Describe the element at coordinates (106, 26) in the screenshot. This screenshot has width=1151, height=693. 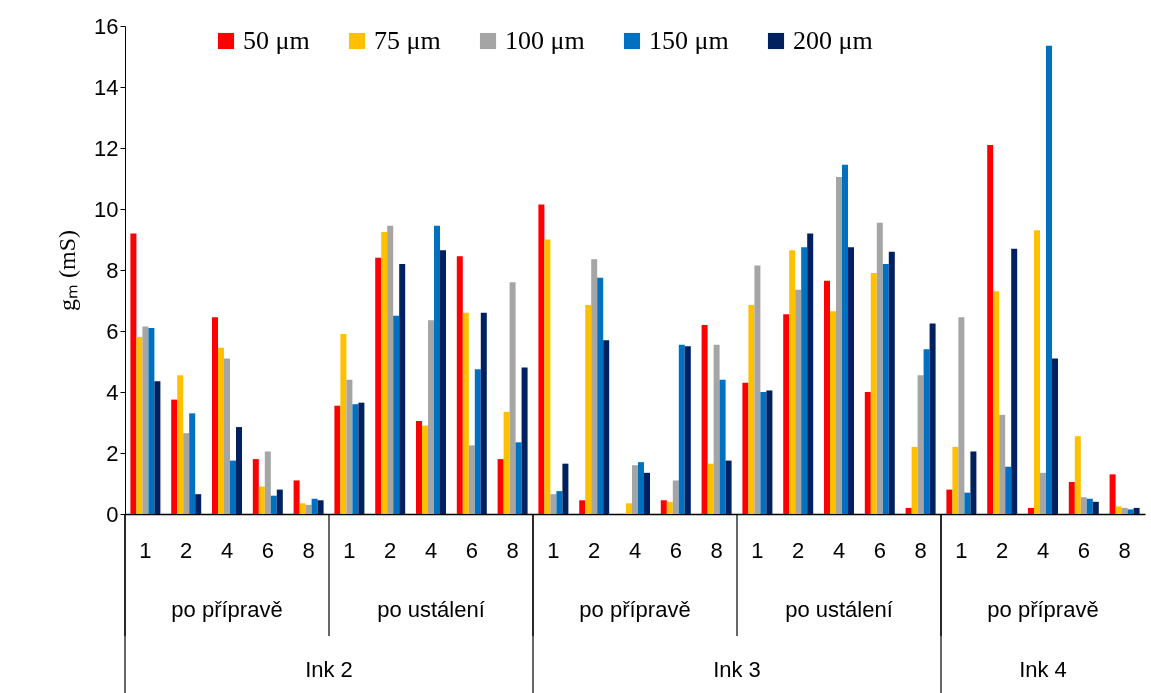
I see `y-tick-label: 16` at that location.